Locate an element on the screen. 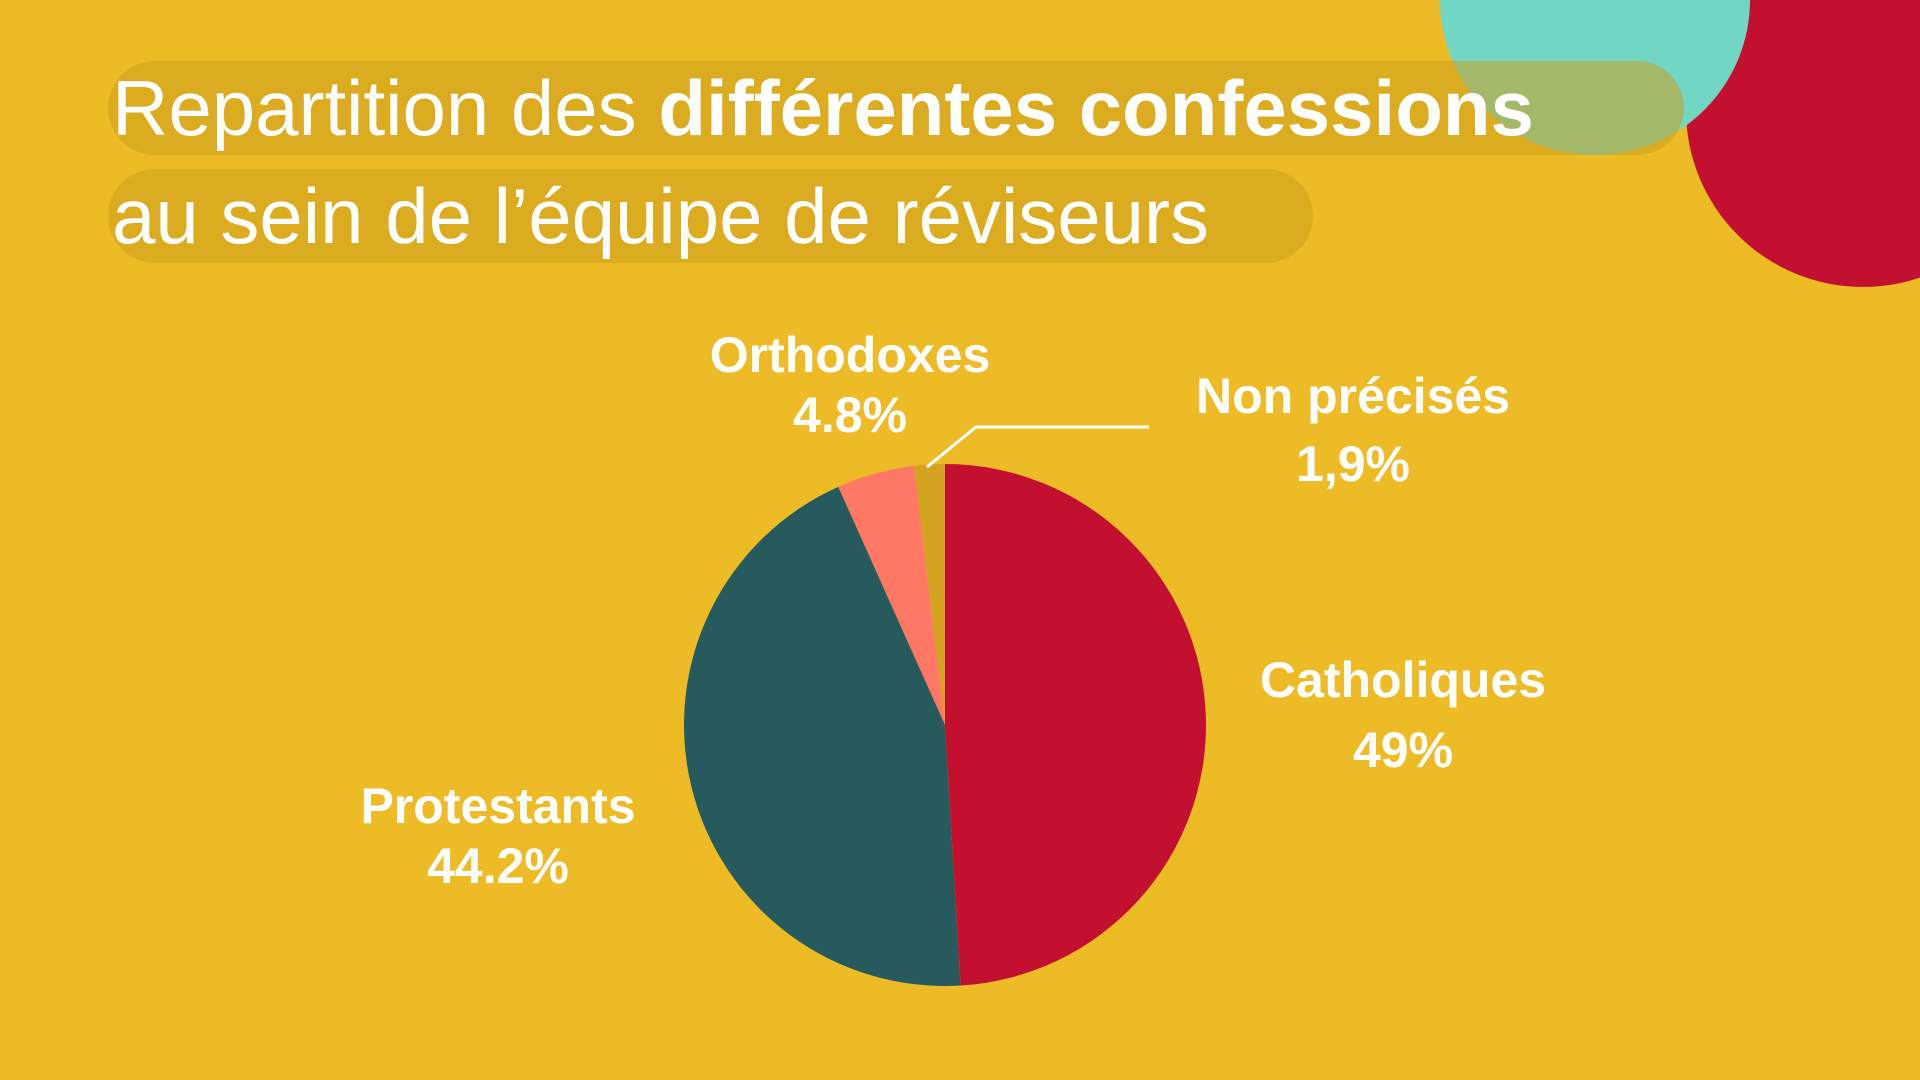 This screenshot has height=1080, width=1920. slice-name: Orthodoxes is located at coordinates (850, 355).